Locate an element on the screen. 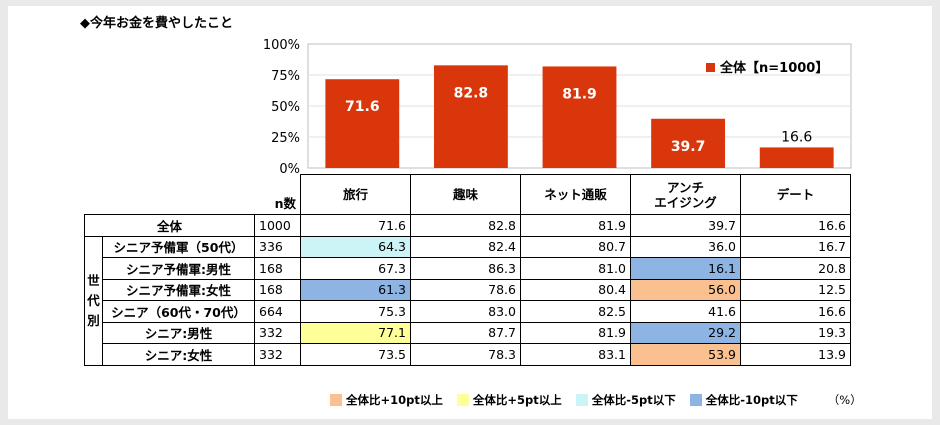 Image resolution: width=940 pixels, height=425 pixels. cell-value: 81.0 is located at coordinates (575, 268).